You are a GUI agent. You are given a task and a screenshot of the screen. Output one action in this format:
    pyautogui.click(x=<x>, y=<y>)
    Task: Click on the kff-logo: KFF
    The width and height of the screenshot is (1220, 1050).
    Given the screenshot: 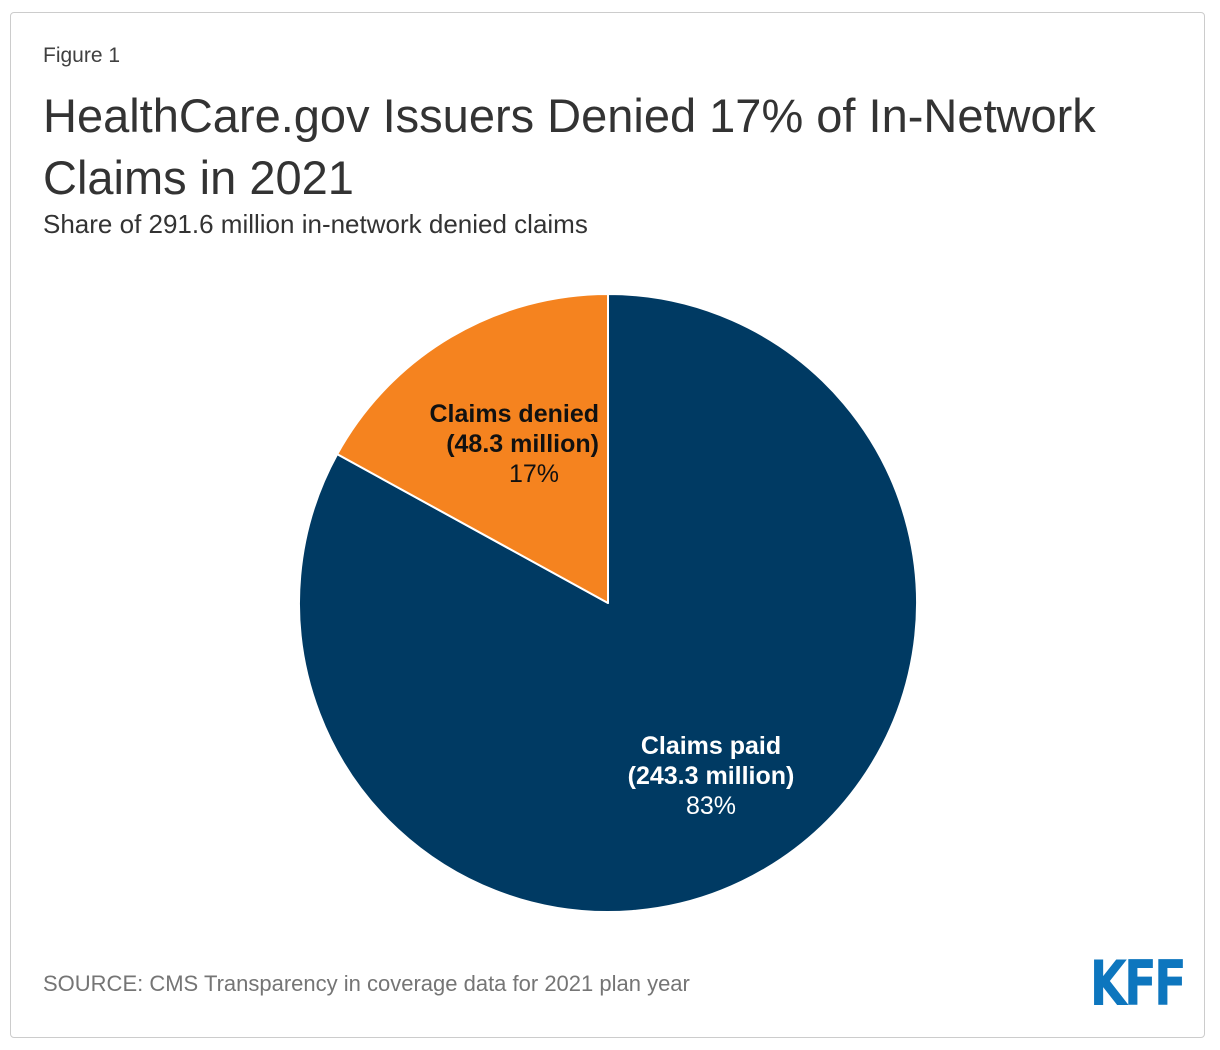 What is the action you would take?
    pyautogui.click(x=1138, y=983)
    